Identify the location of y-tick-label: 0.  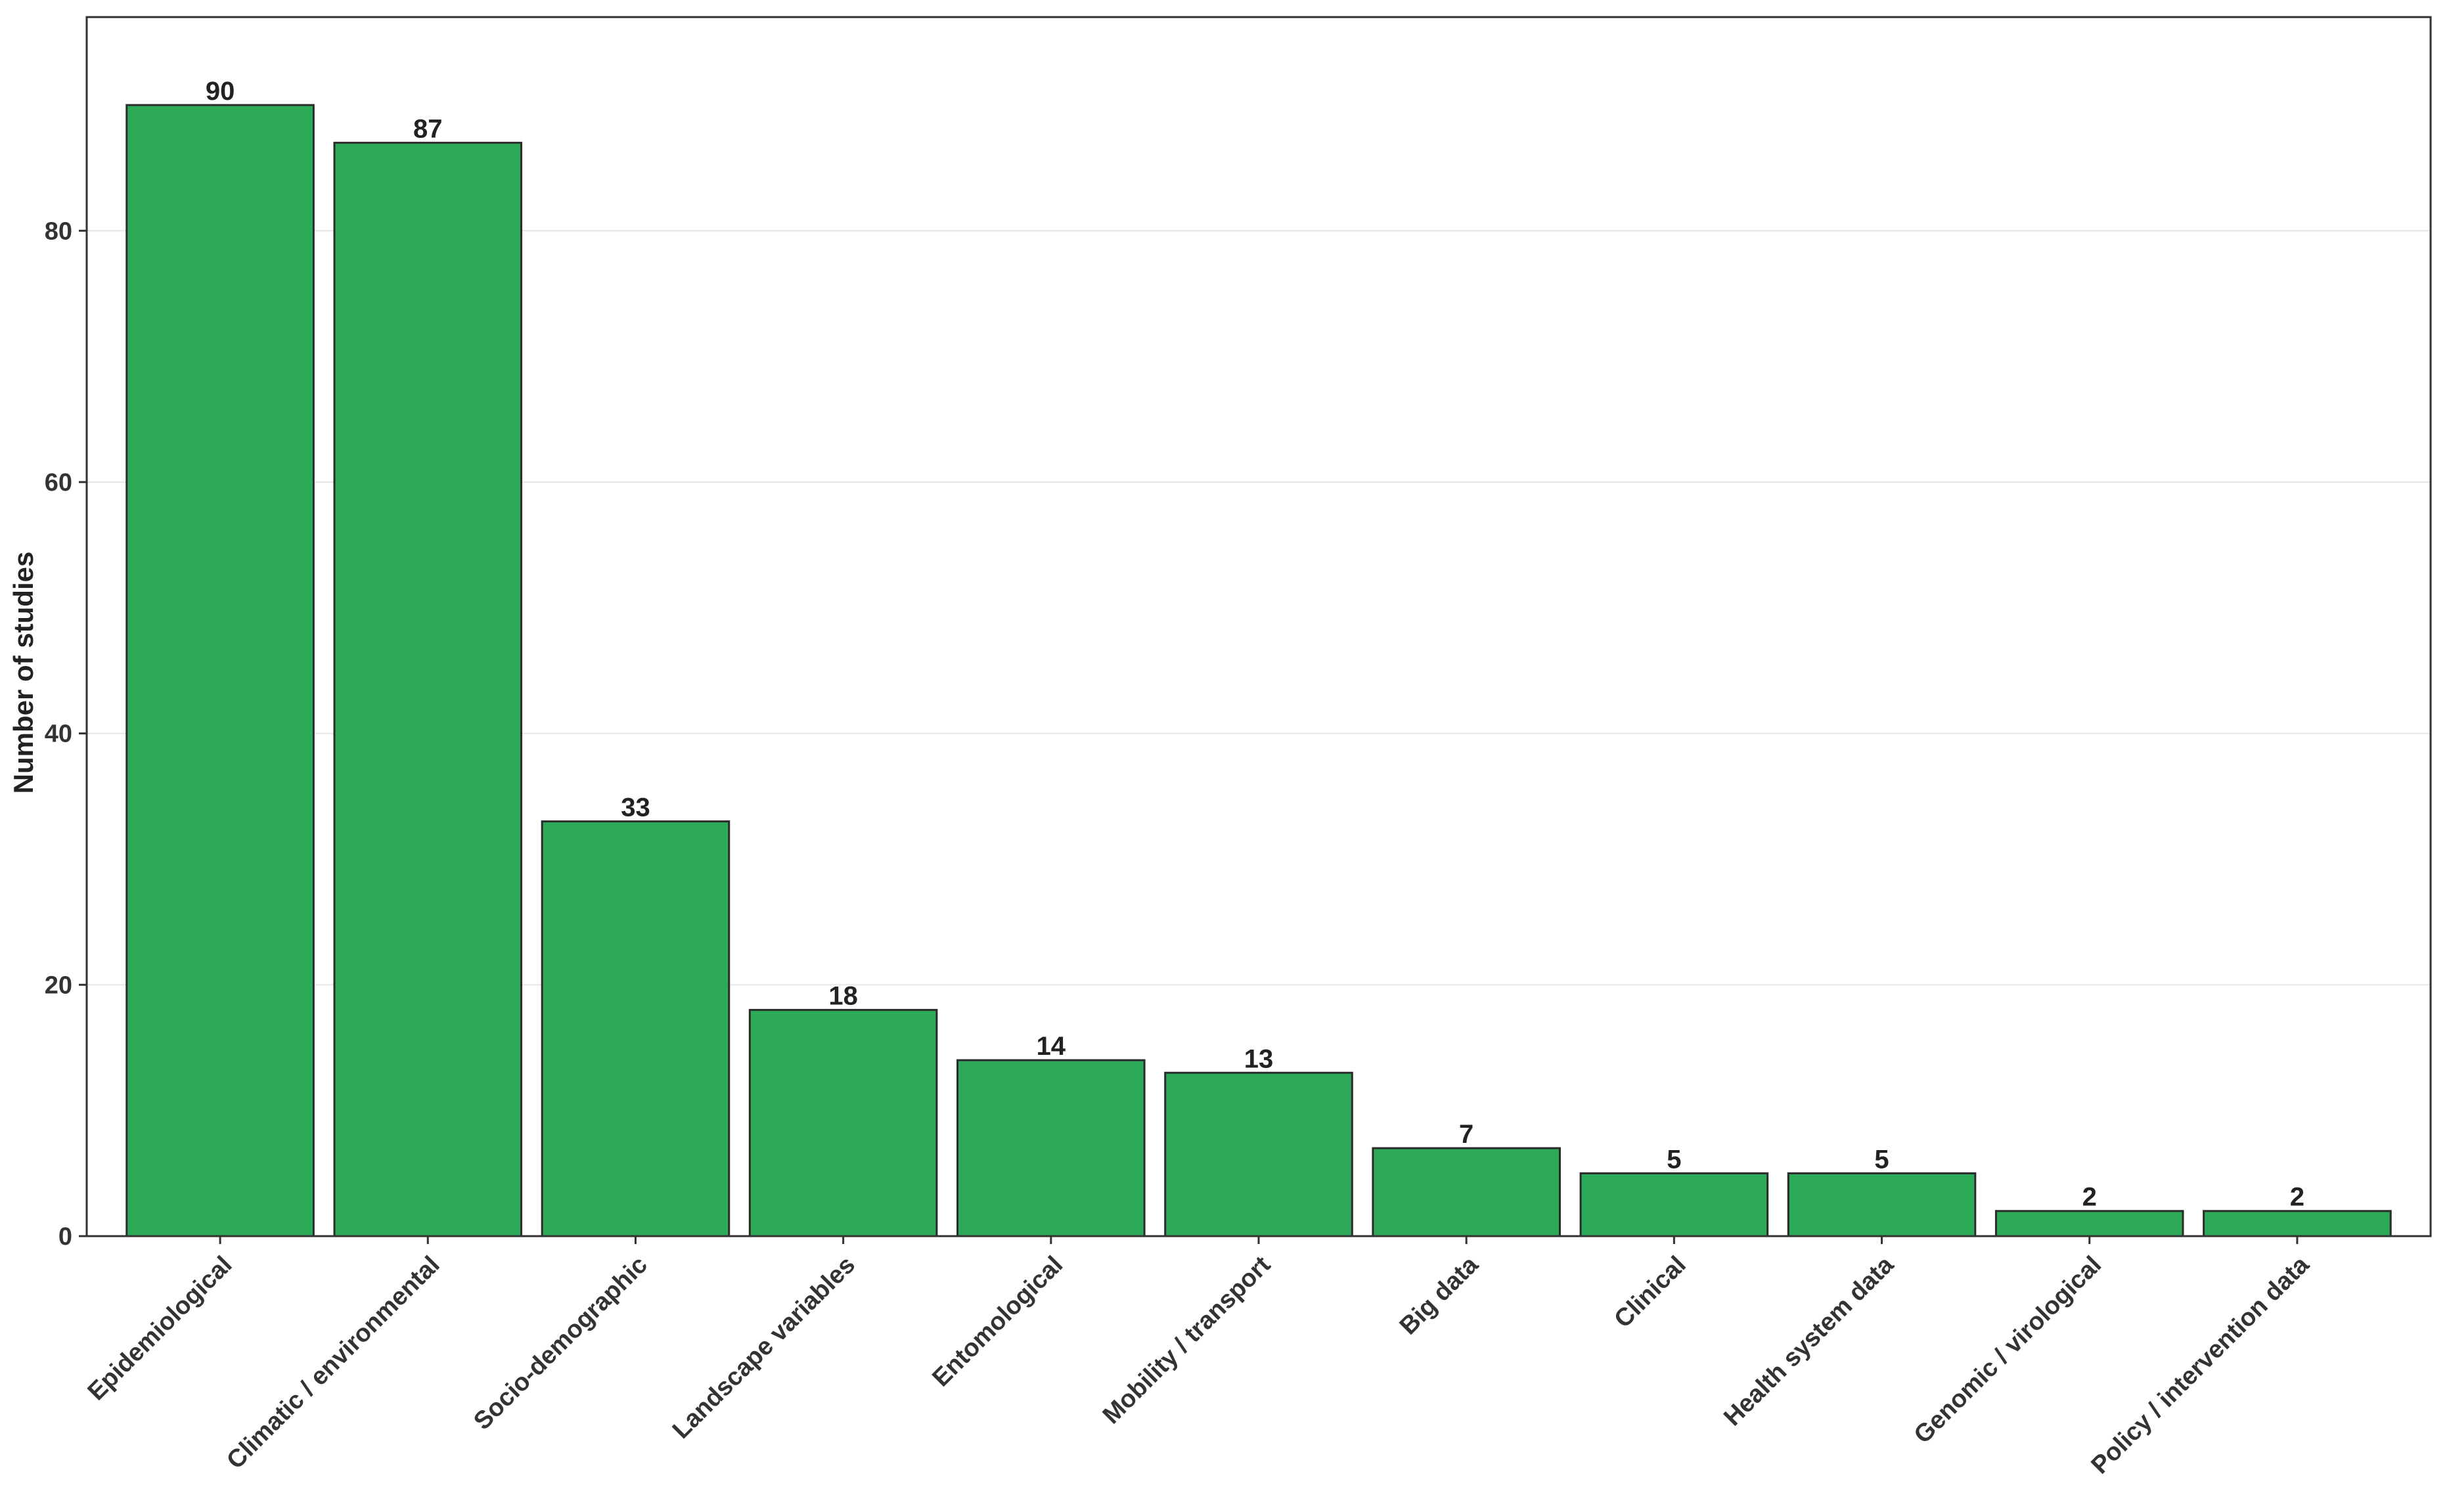
(65, 1237).